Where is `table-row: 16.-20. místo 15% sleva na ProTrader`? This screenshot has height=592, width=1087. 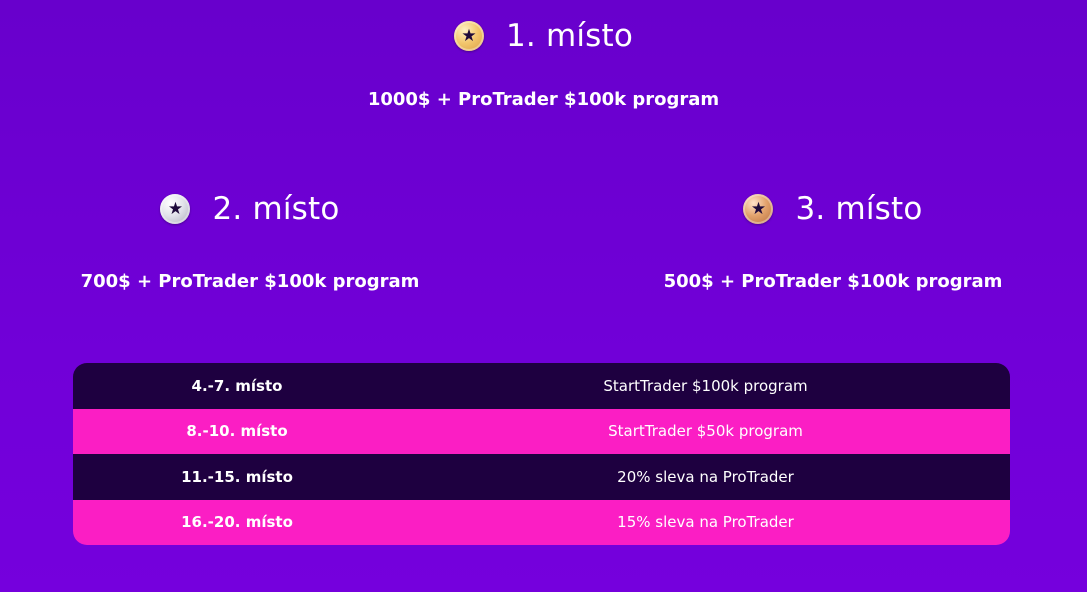 table-row: 16.-20. místo 15% sleva na ProTrader is located at coordinates (541, 522).